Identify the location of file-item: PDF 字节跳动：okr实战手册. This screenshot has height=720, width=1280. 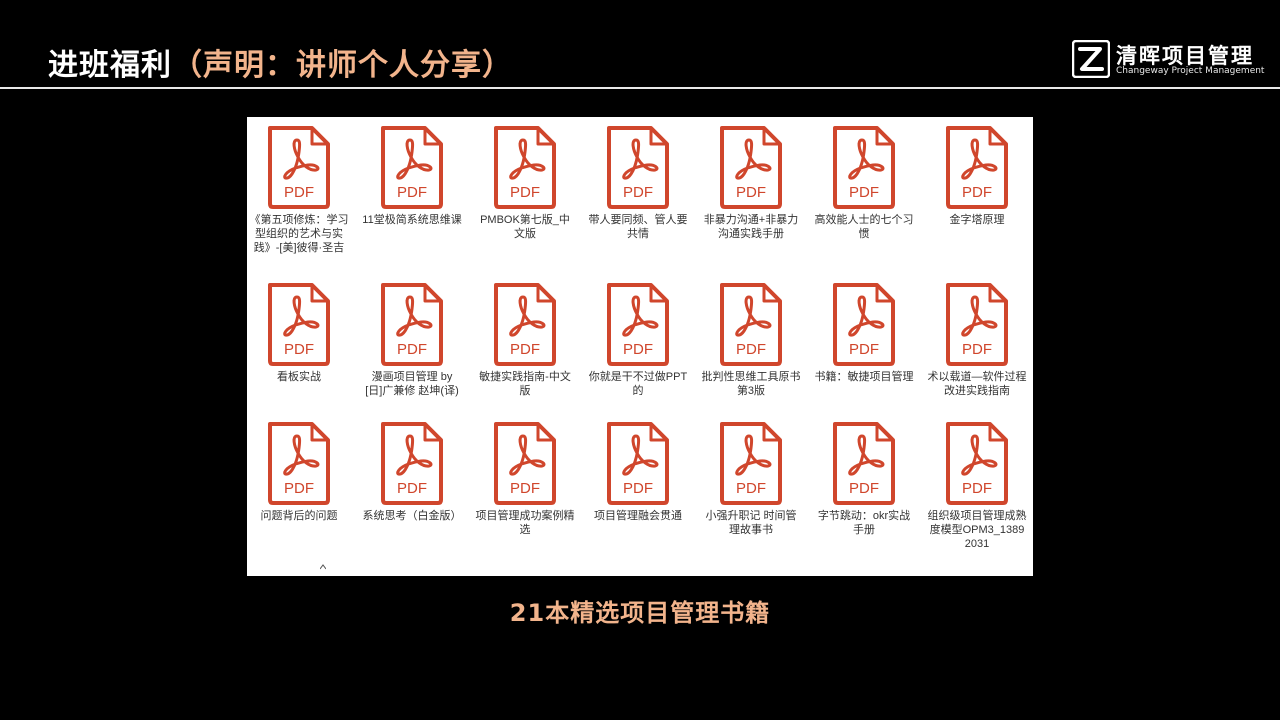
(864, 478).